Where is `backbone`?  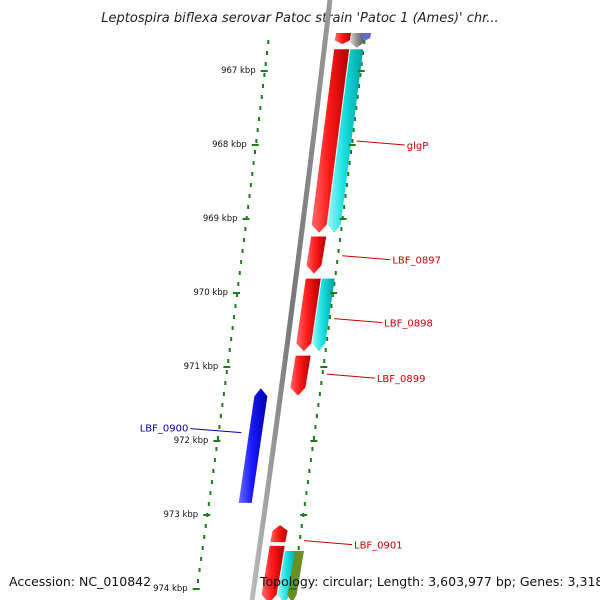
backbone is located at coordinates (291, 300).